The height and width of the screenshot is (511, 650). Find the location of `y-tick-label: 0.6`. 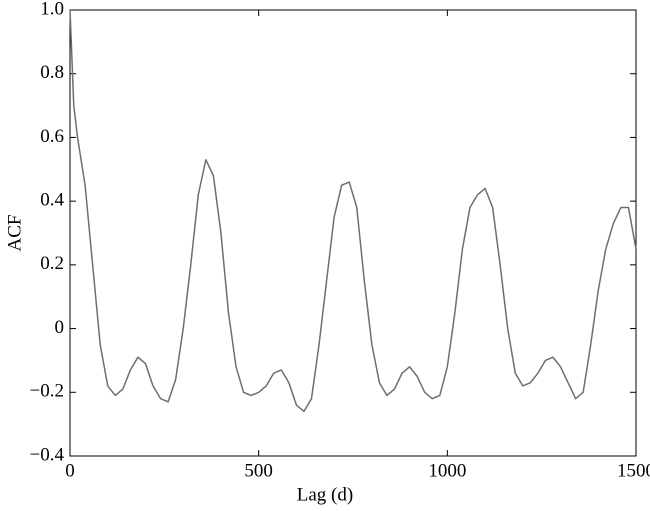

y-tick-label: 0.6 is located at coordinates (52, 136).